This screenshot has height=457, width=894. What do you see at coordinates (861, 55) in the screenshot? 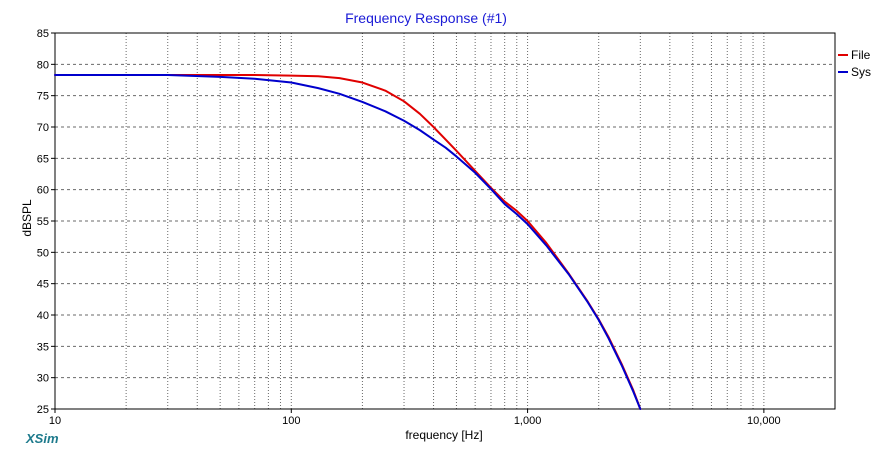
I see `legend-label-file: File` at bounding box center [861, 55].